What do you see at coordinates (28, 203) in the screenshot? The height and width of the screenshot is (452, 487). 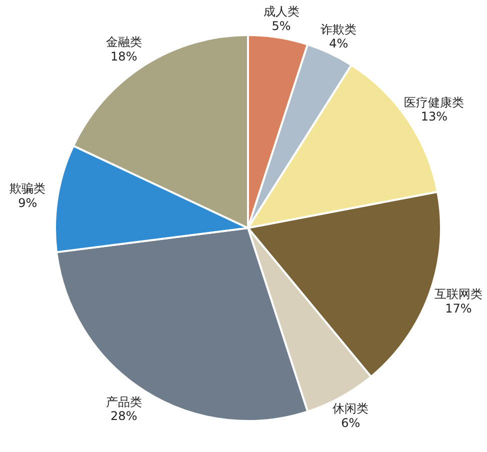 I see `data-label: 9%` at bounding box center [28, 203].